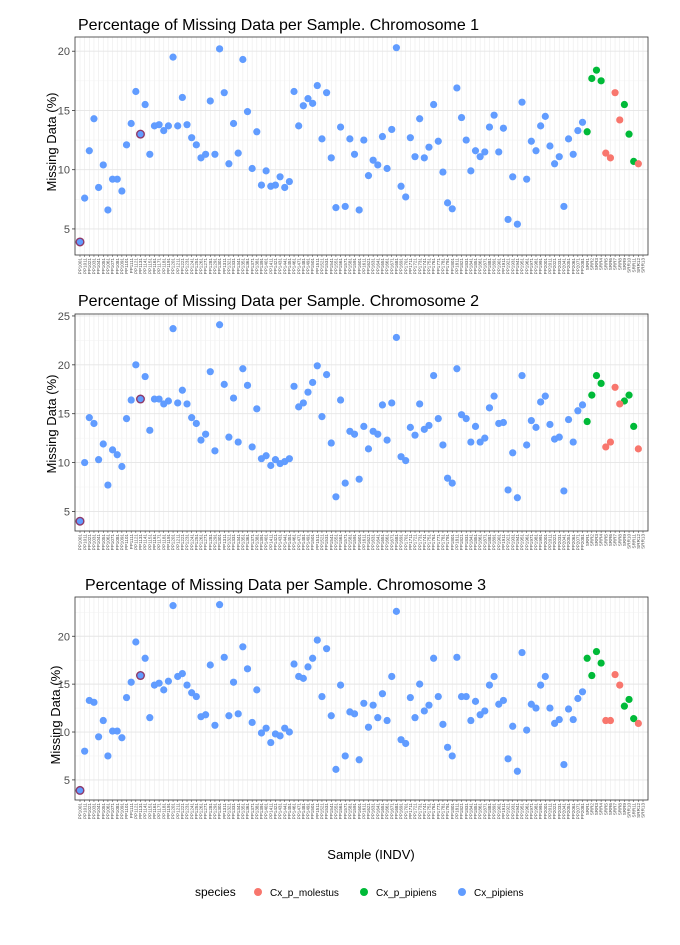  I want to click on x-tick-label: PP1911, so click(503, 266).